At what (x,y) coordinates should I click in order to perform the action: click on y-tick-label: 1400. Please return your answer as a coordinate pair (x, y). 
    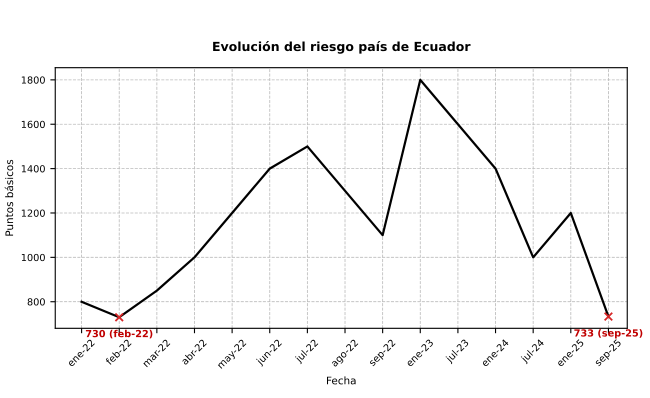
    Looking at the image, I should click on (33, 168).